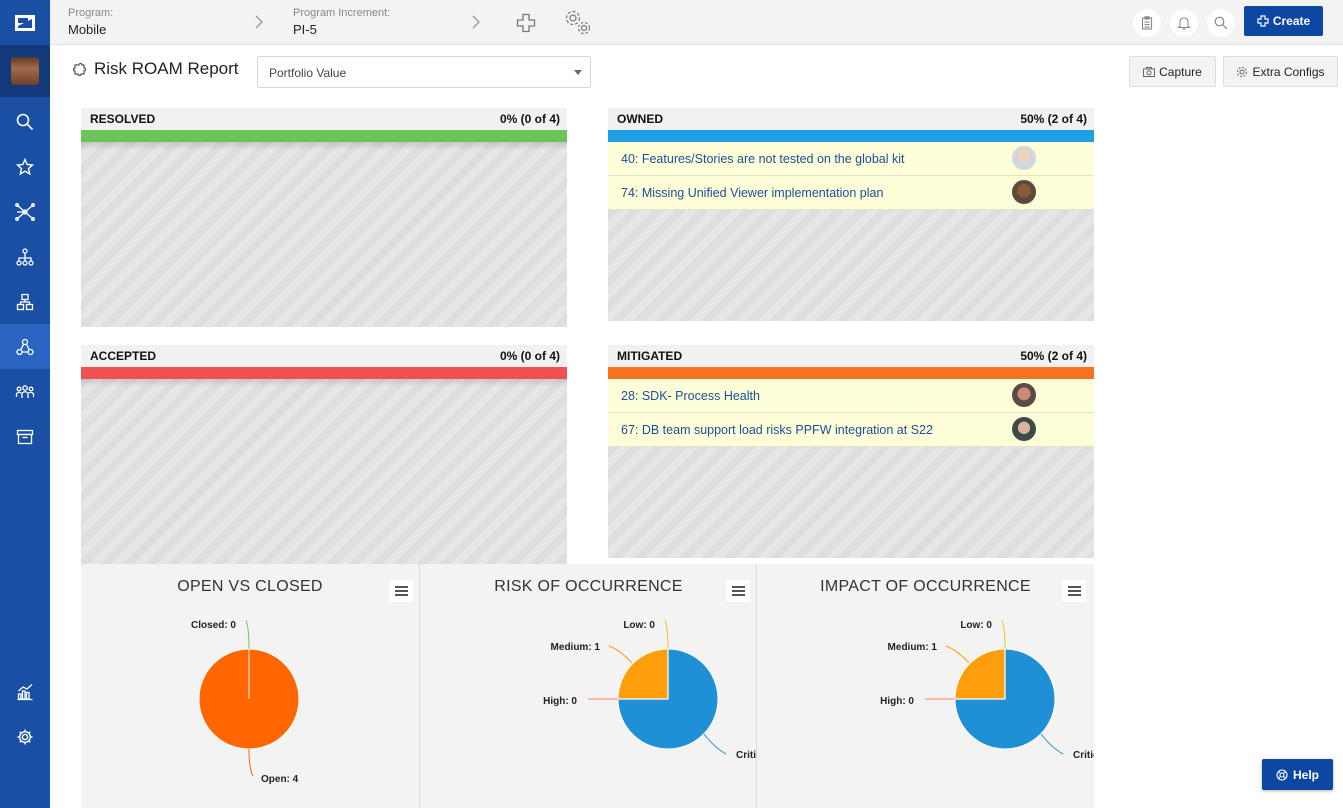  What do you see at coordinates (579, 25) in the screenshot?
I see `gears-icon` at bounding box center [579, 25].